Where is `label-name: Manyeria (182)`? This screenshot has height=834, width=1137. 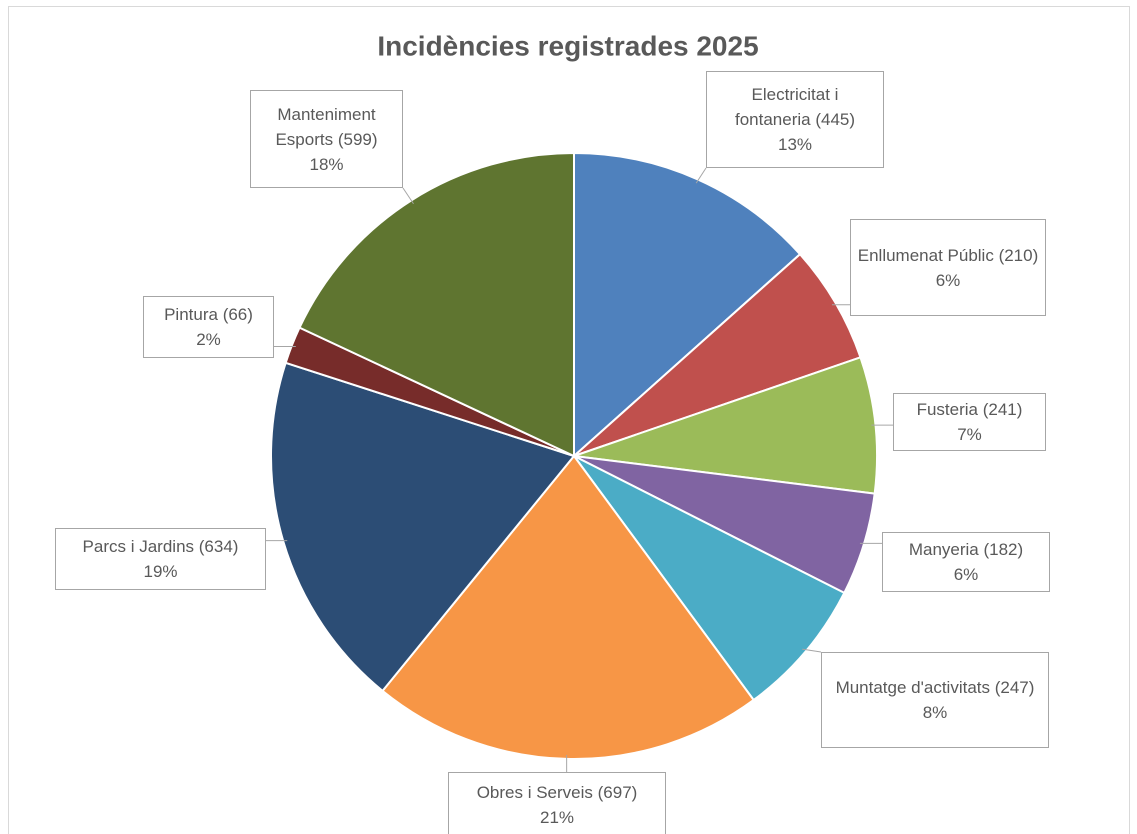 label-name: Manyeria (182) is located at coordinates (966, 549).